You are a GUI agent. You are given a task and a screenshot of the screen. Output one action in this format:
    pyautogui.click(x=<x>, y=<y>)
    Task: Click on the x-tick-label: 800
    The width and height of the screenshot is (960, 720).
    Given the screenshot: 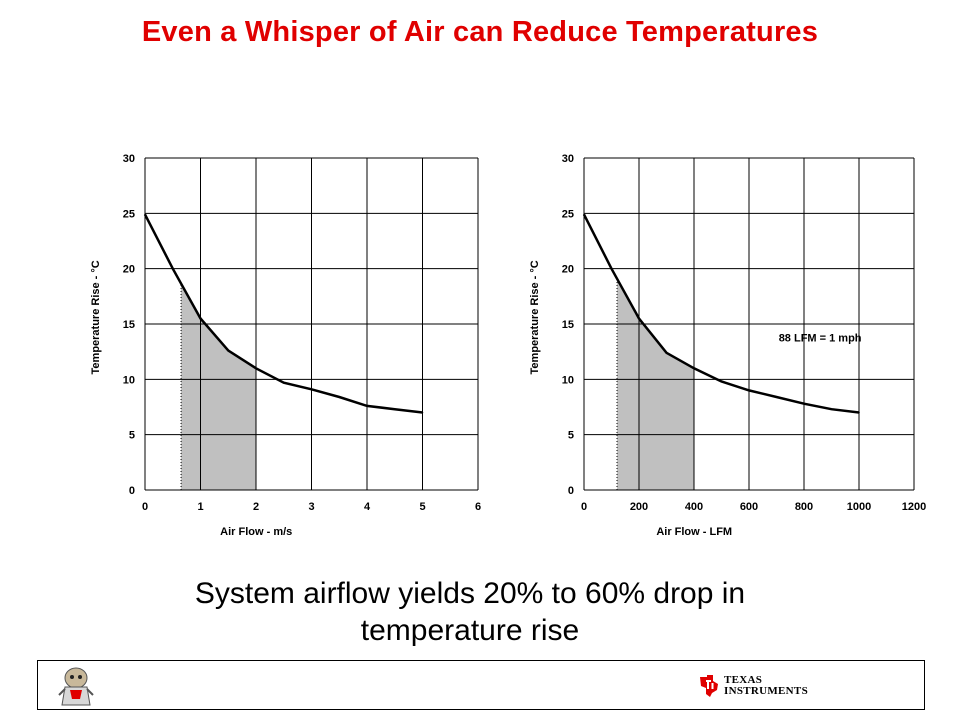 What is the action you would take?
    pyautogui.click(x=804, y=507)
    